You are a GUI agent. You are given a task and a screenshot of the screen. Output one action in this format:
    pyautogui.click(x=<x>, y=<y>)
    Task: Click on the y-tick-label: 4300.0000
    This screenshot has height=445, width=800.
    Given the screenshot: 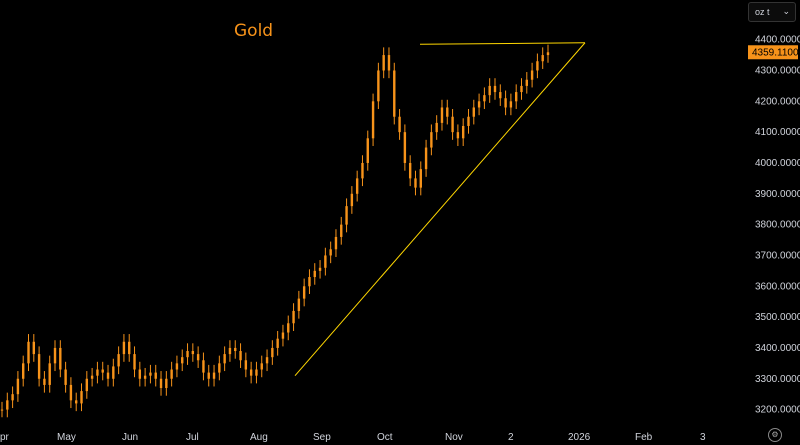 What is the action you would take?
    pyautogui.click(x=777, y=70)
    